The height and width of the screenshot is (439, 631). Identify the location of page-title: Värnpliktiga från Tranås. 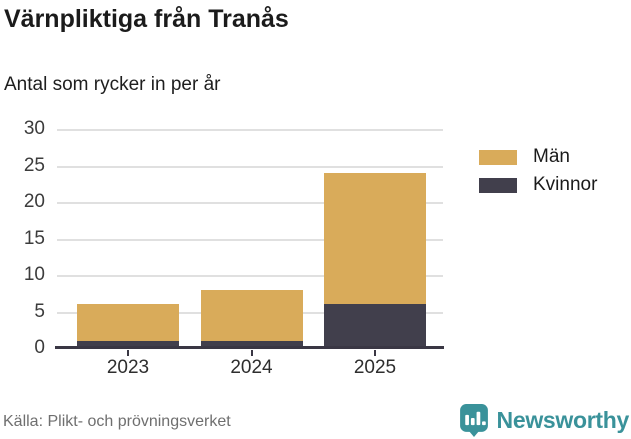
(146, 19).